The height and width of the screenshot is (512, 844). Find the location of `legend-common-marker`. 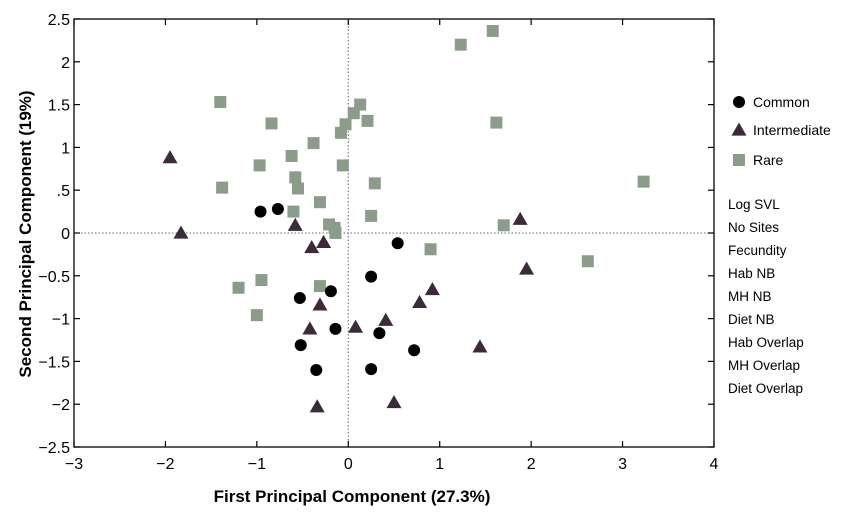

legend-common-marker is located at coordinates (739, 102).